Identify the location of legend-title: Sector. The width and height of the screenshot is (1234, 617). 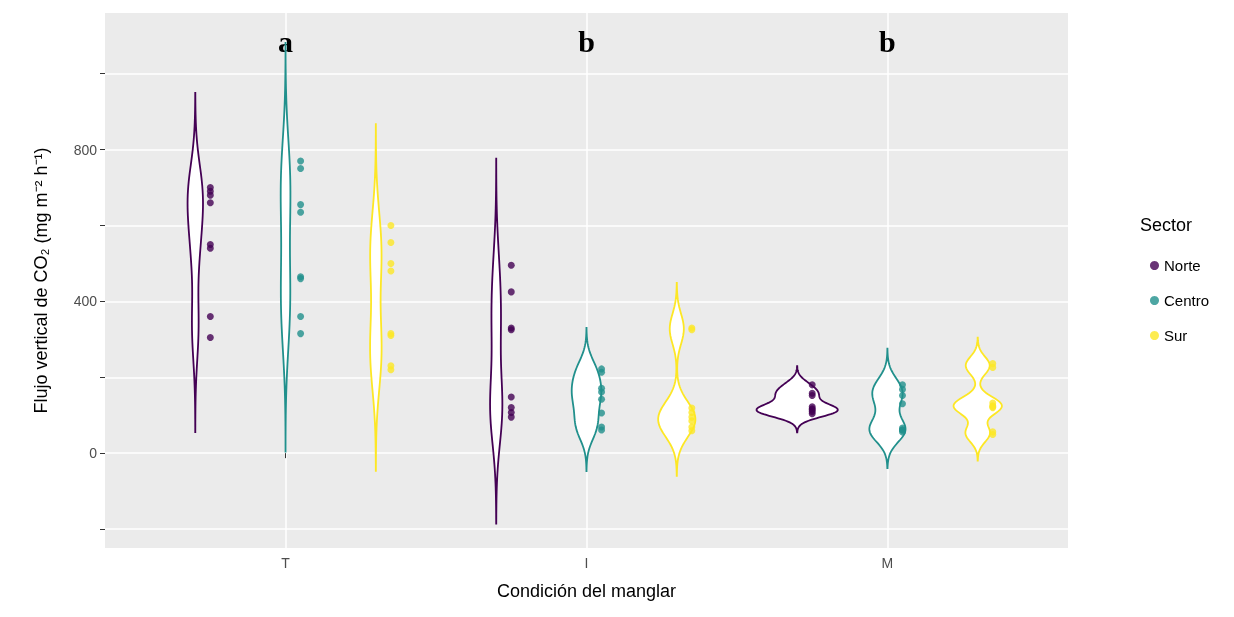
(1166, 225).